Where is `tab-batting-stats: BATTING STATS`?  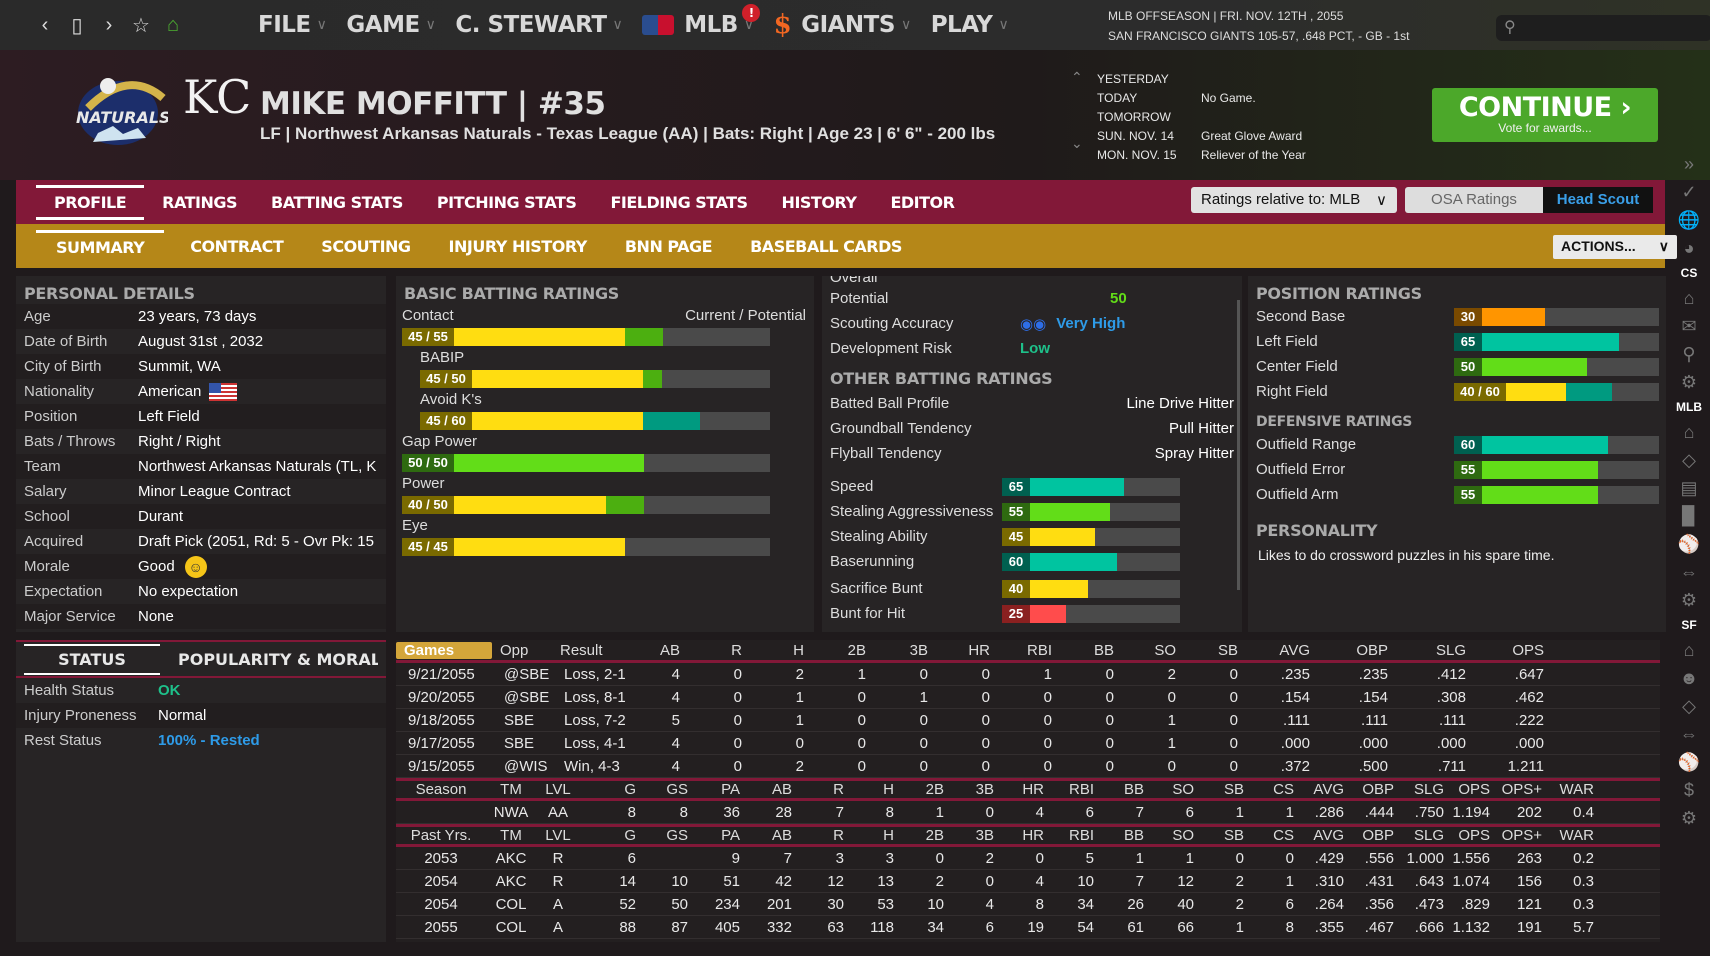
tab-batting-stats: BATTING STATS is located at coordinates (337, 202).